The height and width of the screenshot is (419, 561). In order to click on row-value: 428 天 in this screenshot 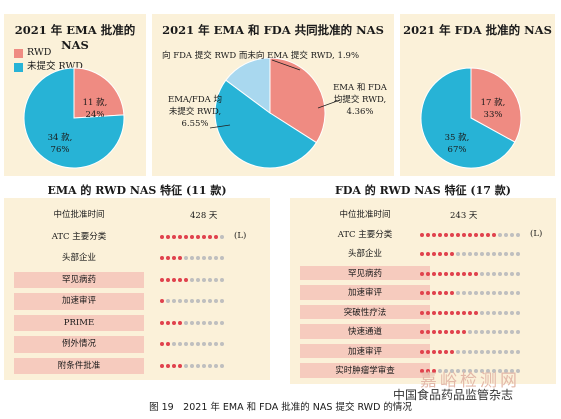, I will do `click(204, 216)`.